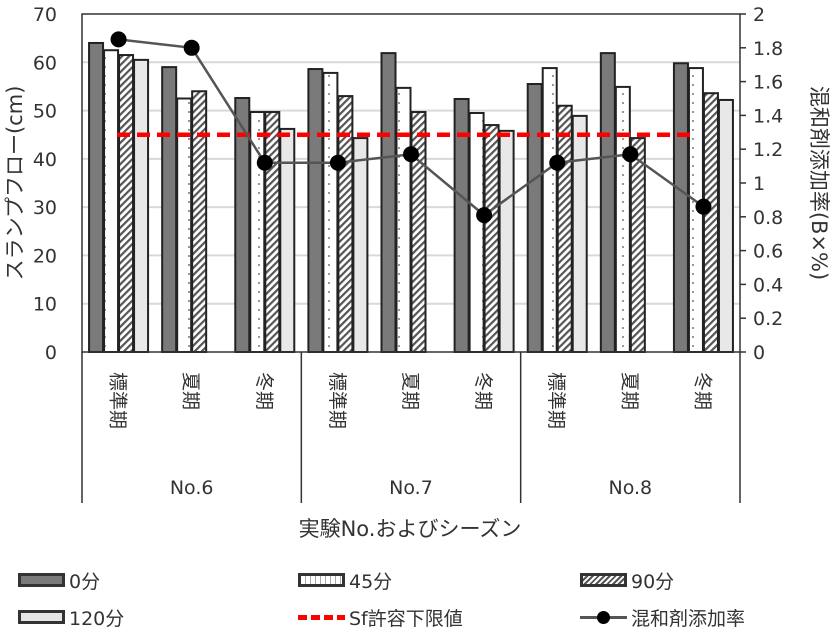 The width and height of the screenshot is (835, 639). Describe the element at coordinates (45, 184) in the screenshot. I see `left-axis: 0 10 20 30 40 50 60 70` at that location.